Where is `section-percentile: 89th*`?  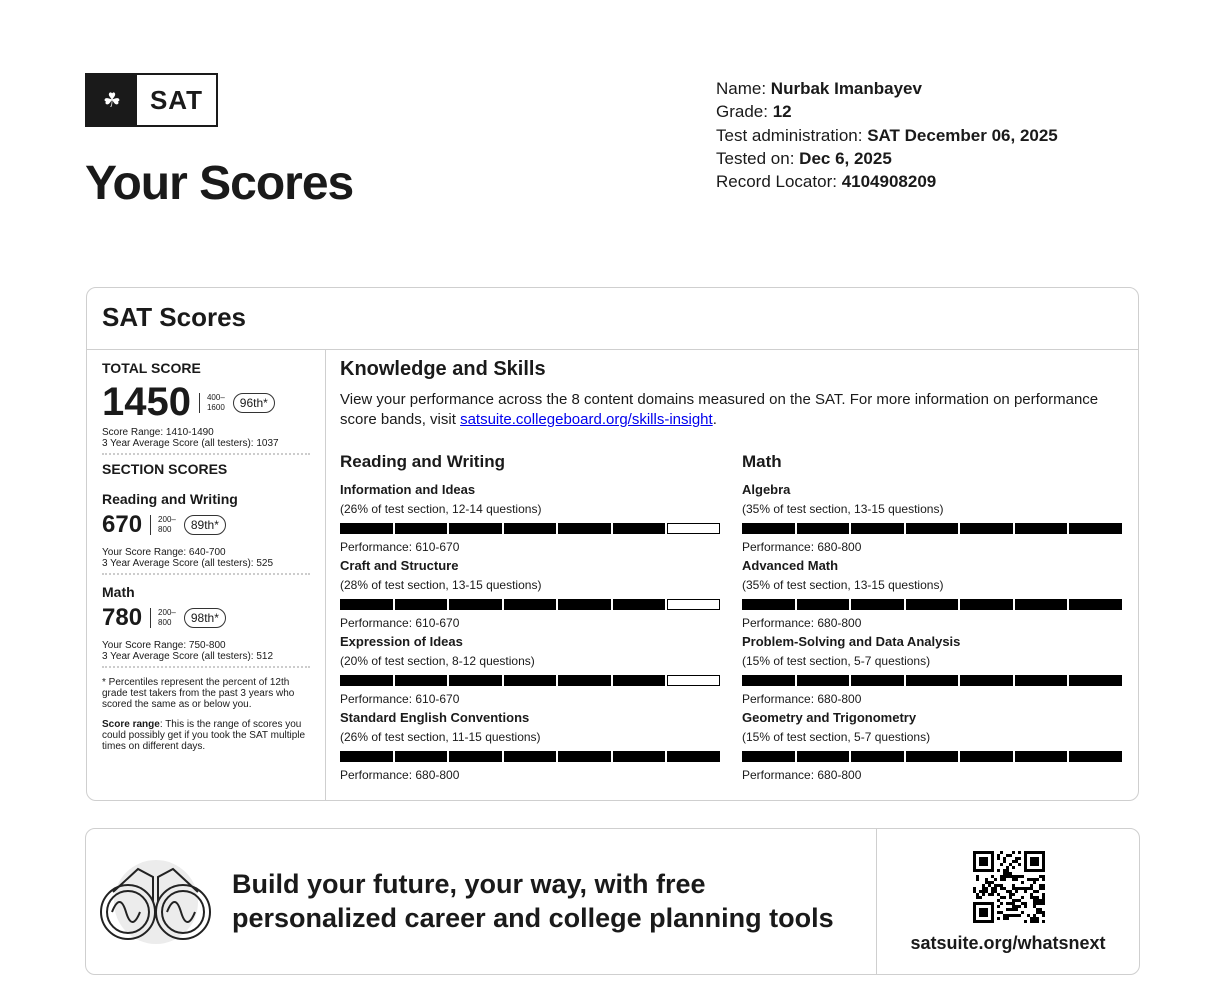
section-percentile: 89th* is located at coordinates (204, 525).